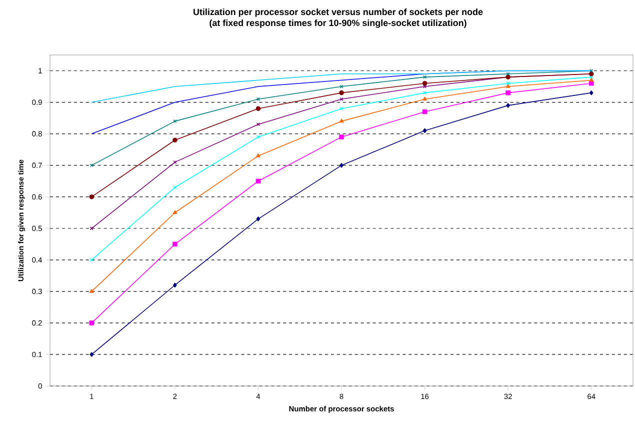  What do you see at coordinates (338, 12) in the screenshot?
I see `chart-title: Utilization per processor socket versus number of sockets per node` at bounding box center [338, 12].